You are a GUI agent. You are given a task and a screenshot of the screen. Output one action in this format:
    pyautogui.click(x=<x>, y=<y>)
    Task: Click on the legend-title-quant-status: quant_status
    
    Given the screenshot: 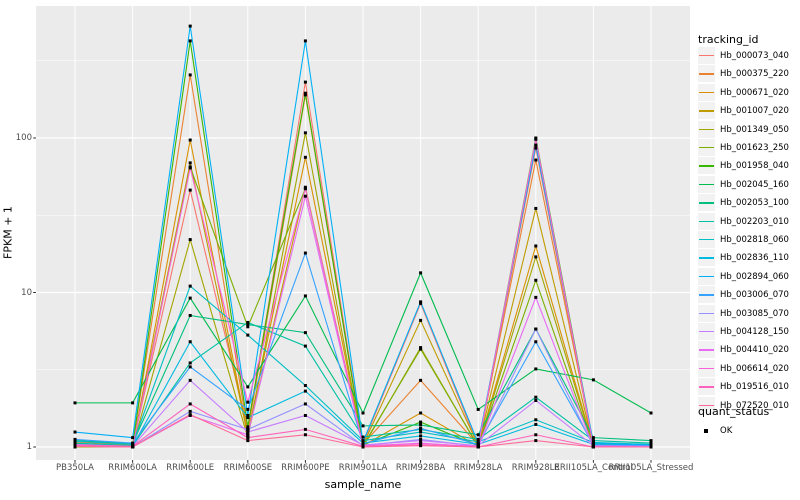 What is the action you would take?
    pyautogui.click(x=734, y=411)
    